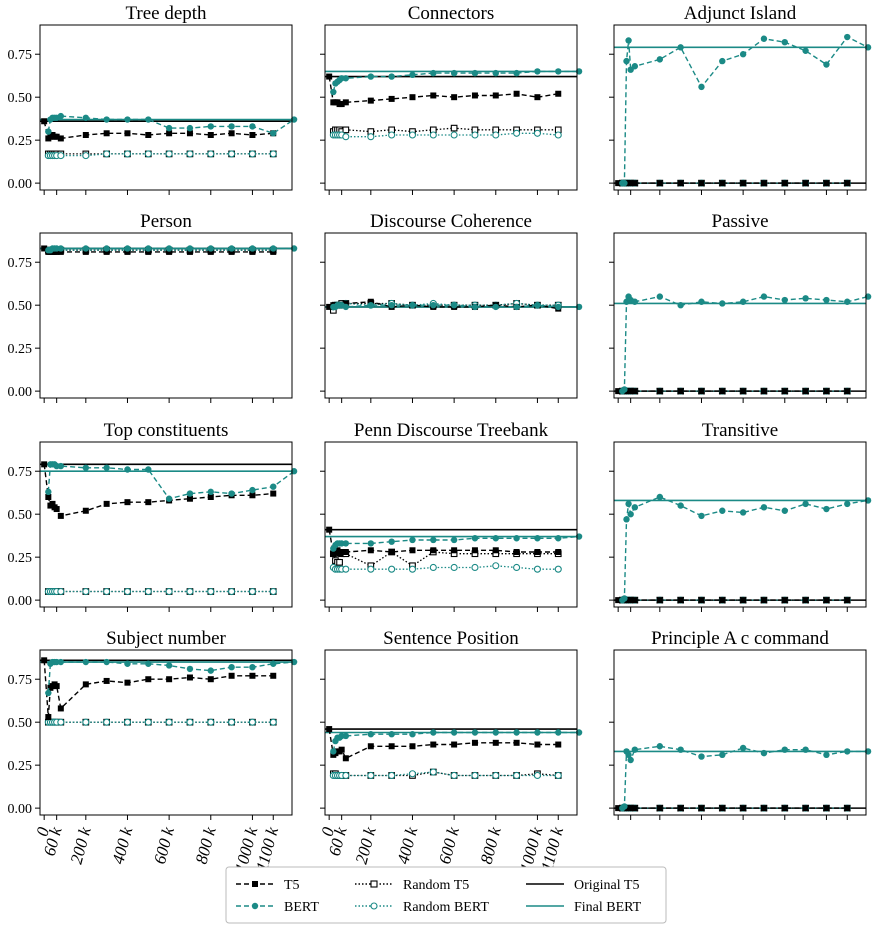 This screenshot has height=928, width=872. What do you see at coordinates (451, 13) in the screenshot?
I see `subplot-title: Connectors` at bounding box center [451, 13].